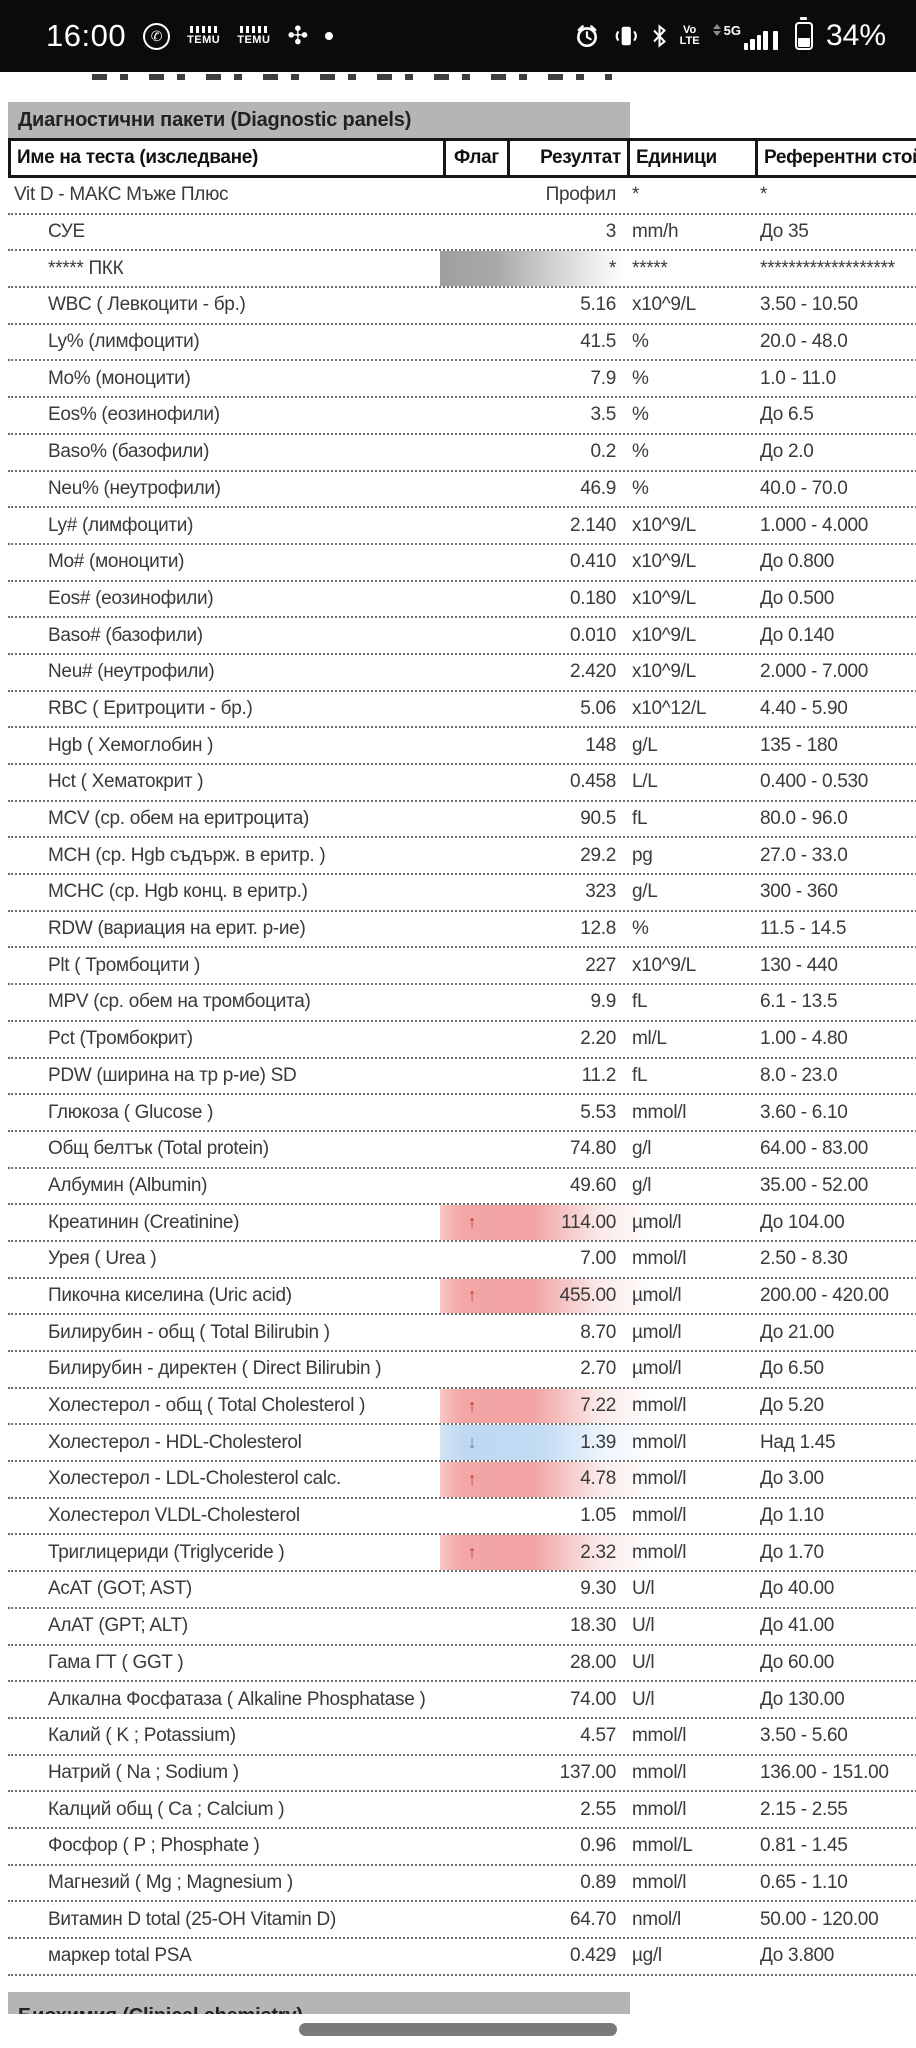 This screenshot has height=2048, width=916. Describe the element at coordinates (126, 782) in the screenshot. I see `cell-test-name: Hct ( Хематокрит )` at that location.